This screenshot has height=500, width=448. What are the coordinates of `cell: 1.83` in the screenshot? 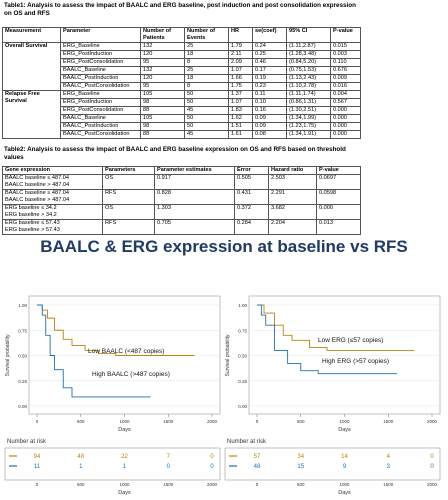 It's located at (240, 110).